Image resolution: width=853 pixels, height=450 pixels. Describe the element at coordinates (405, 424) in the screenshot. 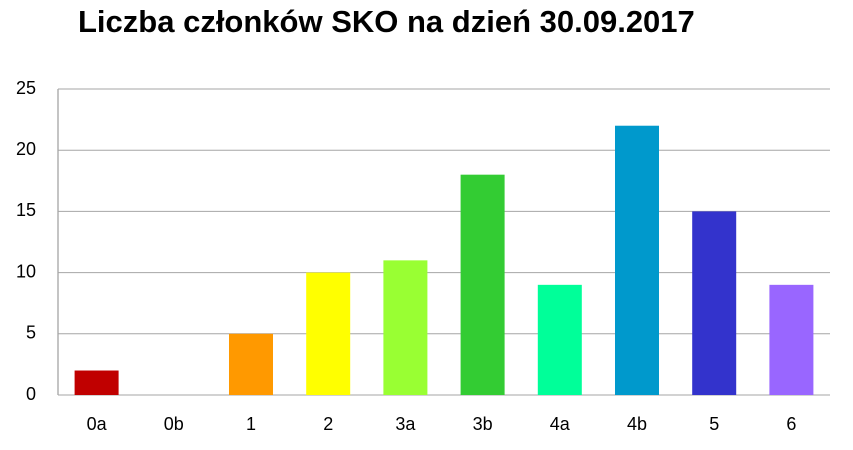

I see `x-tick-label: 3a` at that location.